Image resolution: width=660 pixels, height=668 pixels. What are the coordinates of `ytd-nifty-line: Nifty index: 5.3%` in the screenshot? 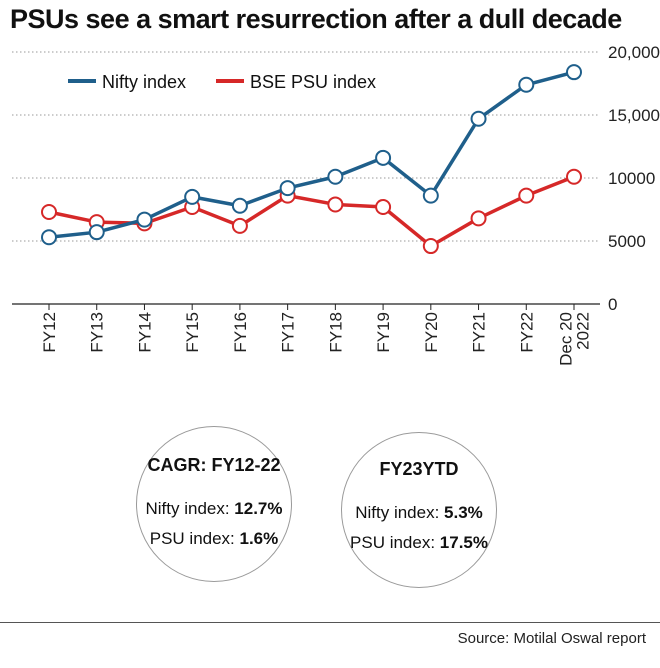 It's located at (419, 513).